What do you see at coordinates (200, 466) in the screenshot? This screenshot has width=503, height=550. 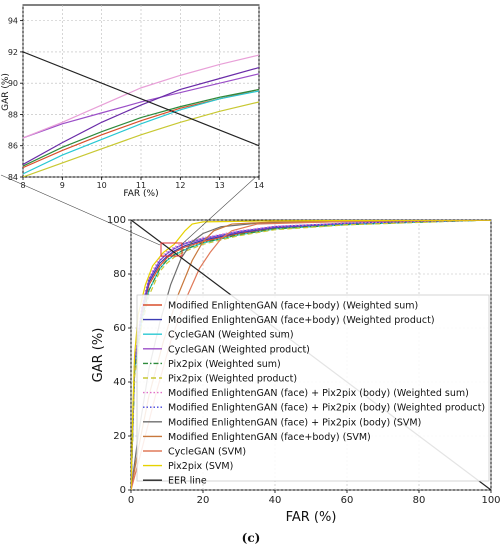 I see `legend-entry-label: Pix2pix (SVM)` at bounding box center [200, 466].